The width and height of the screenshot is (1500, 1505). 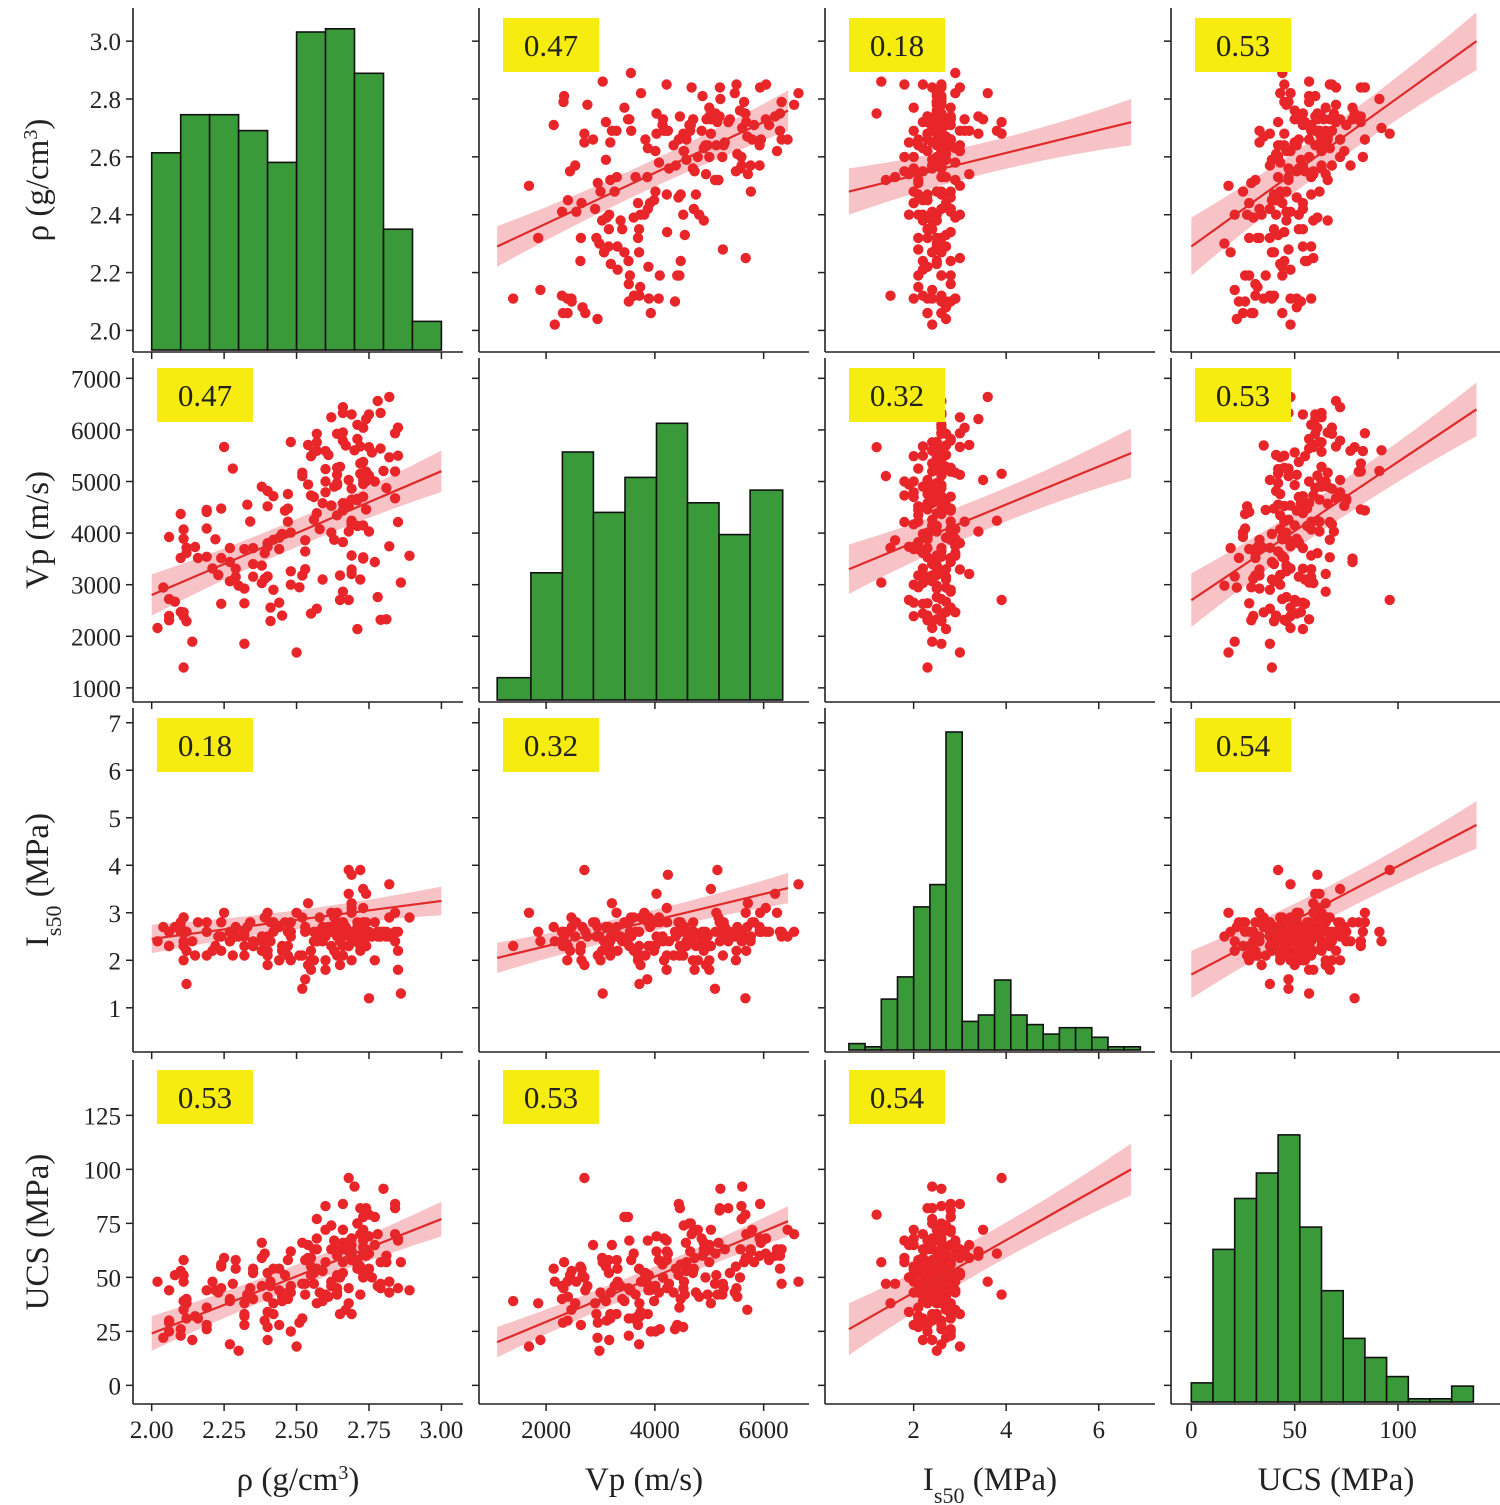 What do you see at coordinates (1243, 45) in the screenshot?
I see `correlation-badge` at bounding box center [1243, 45].